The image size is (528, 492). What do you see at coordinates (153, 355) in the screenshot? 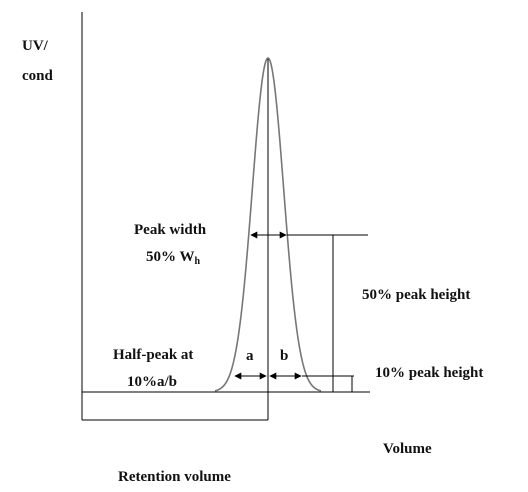
I see `label: Half-peak at` at bounding box center [153, 355].